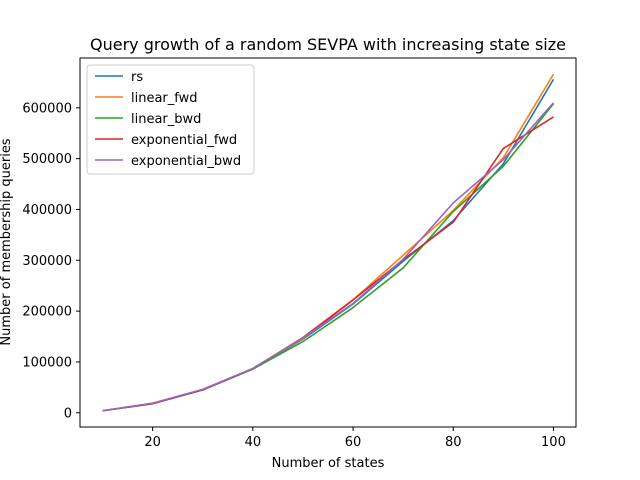 The height and width of the screenshot is (480, 640). I want to click on x-tick-label: 60, so click(353, 442).